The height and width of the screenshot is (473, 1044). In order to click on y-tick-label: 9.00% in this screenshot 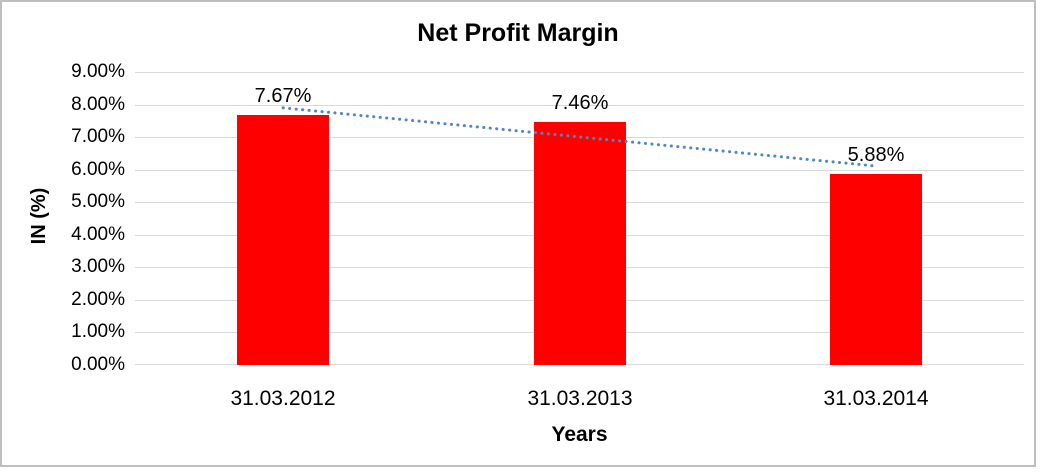, I will do `click(98, 71)`.